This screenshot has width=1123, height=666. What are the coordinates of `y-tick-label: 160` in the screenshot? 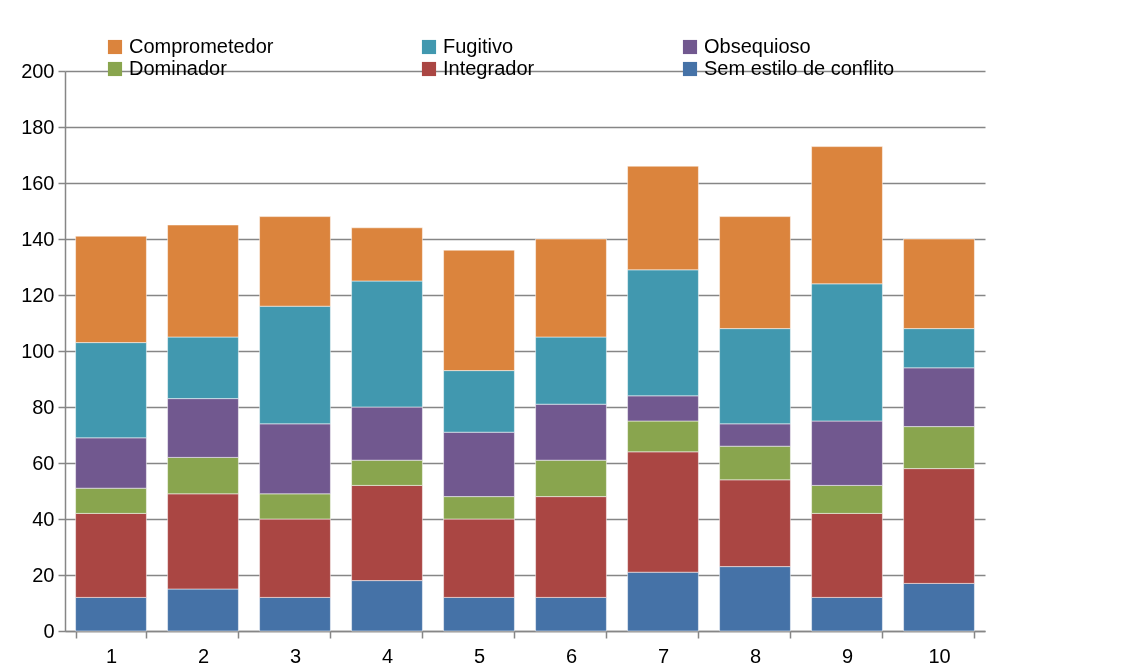 It's located at (38, 182).